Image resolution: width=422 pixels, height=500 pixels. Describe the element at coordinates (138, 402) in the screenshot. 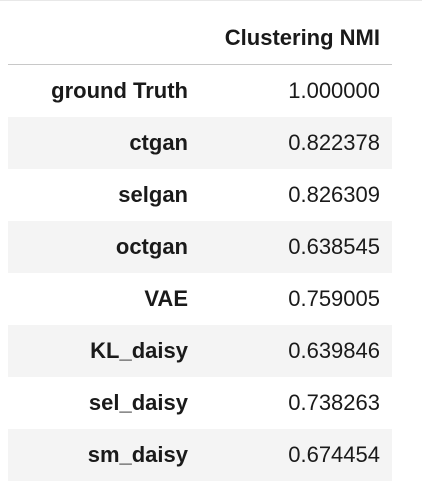

I see `row-label: sel_daisy` at that location.